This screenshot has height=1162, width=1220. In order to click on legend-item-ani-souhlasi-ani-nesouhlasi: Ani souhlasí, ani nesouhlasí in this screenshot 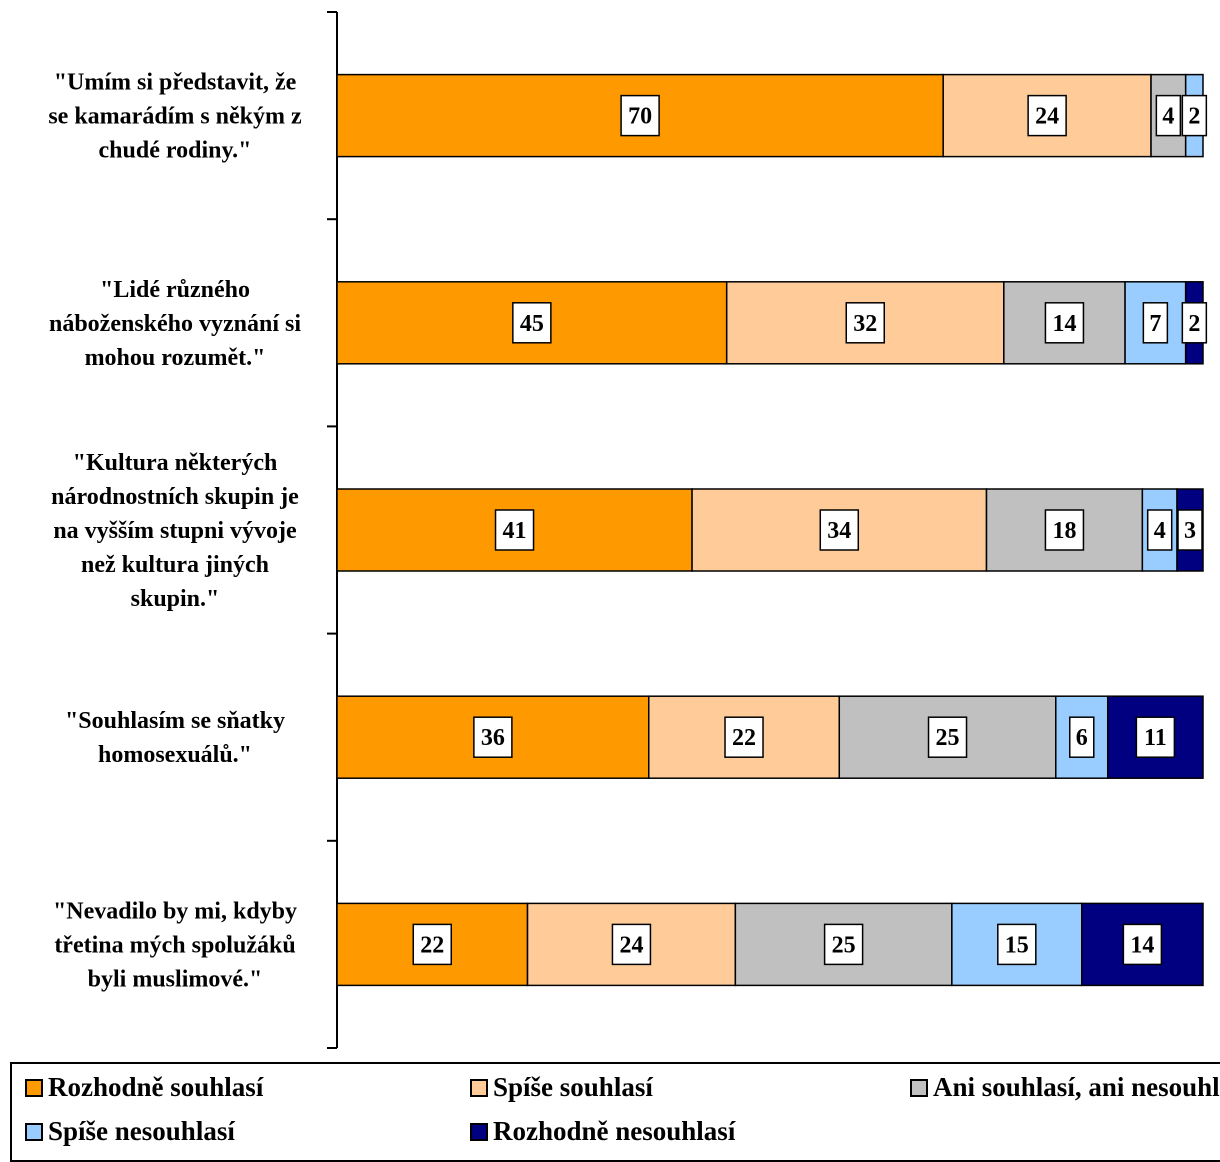, I will do `click(1065, 1087)`.